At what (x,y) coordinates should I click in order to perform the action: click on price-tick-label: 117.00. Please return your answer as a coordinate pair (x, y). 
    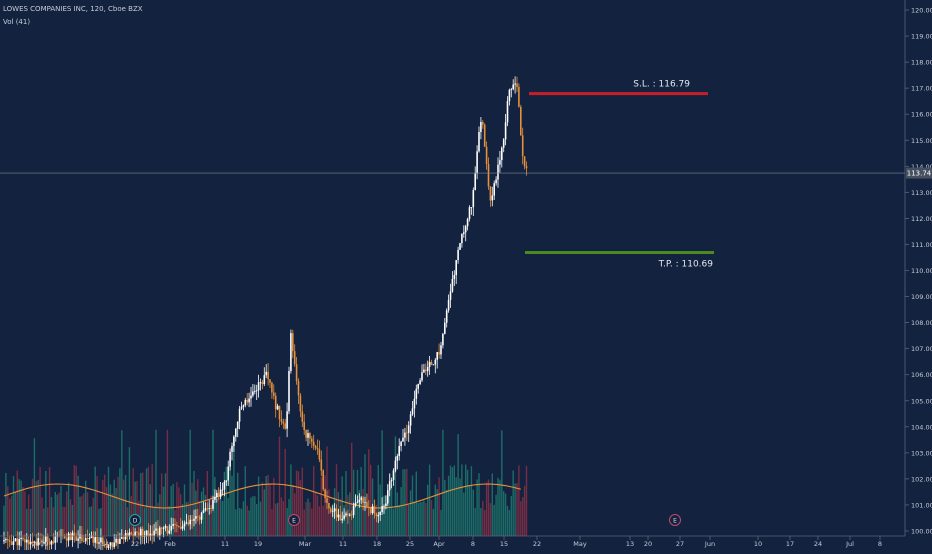
    Looking at the image, I should click on (921, 89).